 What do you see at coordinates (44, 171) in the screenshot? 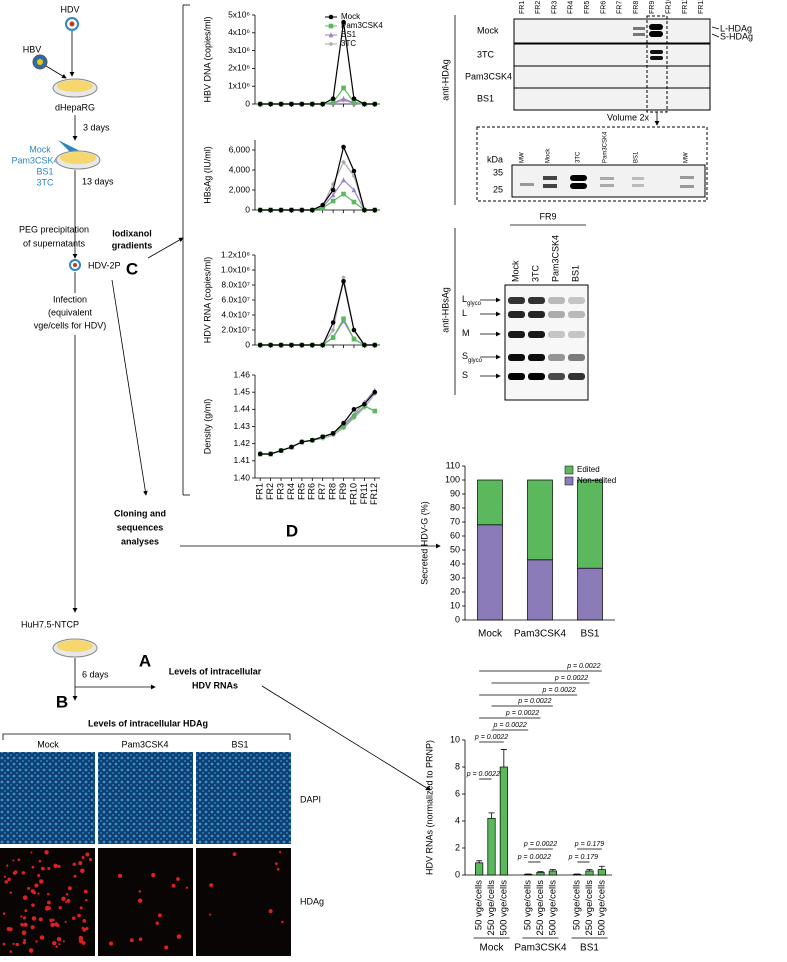
I see `treatment: BS1` at bounding box center [44, 171].